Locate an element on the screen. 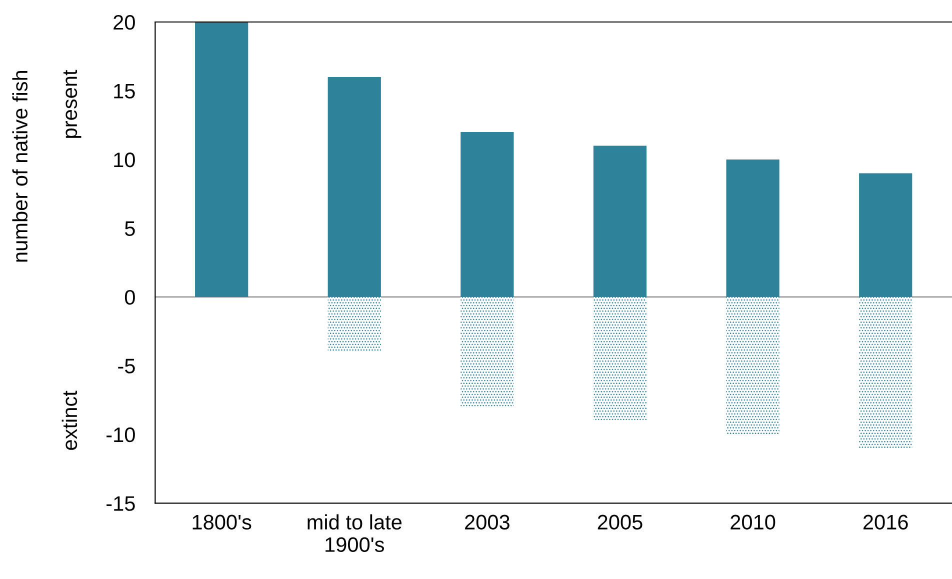  y-tick-label: -5 is located at coordinates (126, 366).